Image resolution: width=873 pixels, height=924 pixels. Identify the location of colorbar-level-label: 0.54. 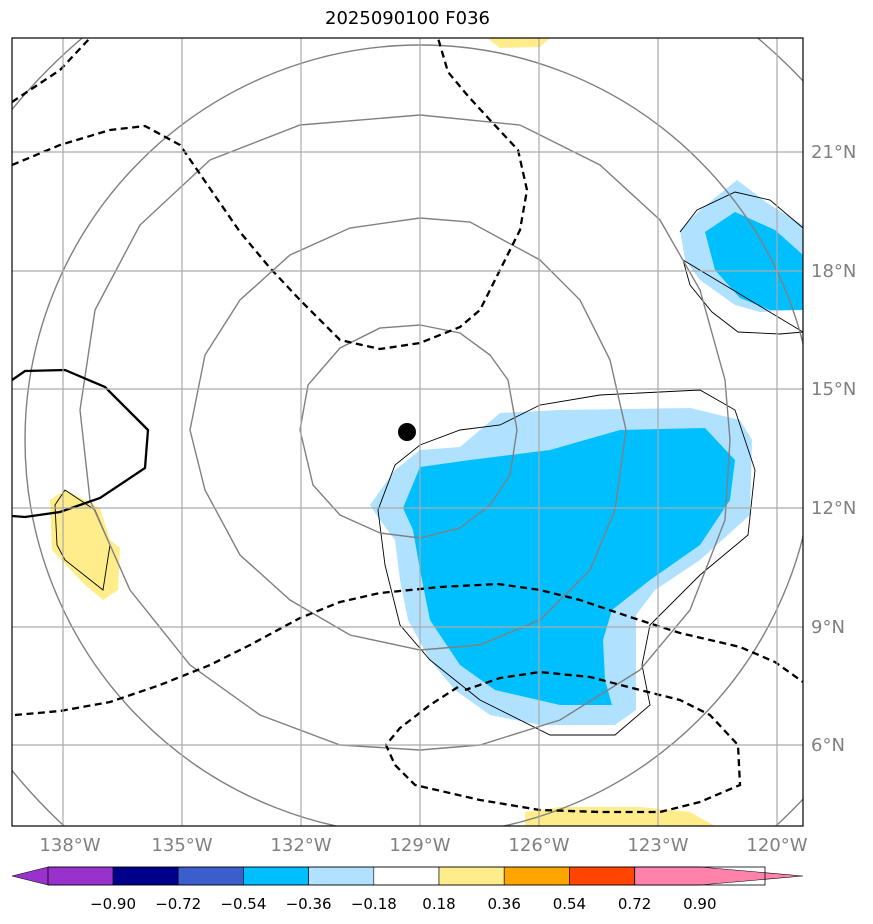
(569, 904).